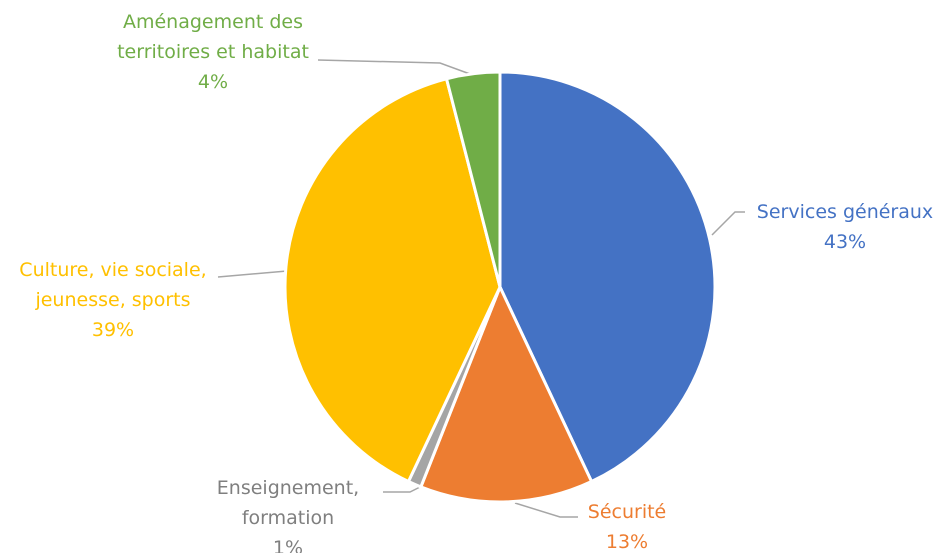  Describe the element at coordinates (844, 227) in the screenshot. I see `data-label: Services généraux 43%` at that location.